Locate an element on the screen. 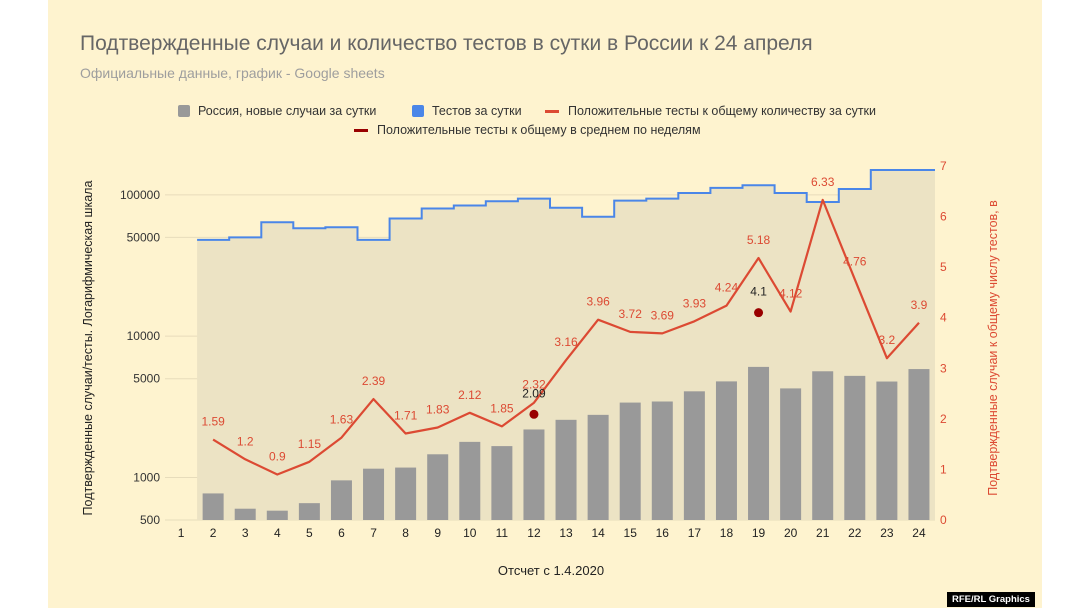  legend-swatch-daily-ratio is located at coordinates (552, 111).